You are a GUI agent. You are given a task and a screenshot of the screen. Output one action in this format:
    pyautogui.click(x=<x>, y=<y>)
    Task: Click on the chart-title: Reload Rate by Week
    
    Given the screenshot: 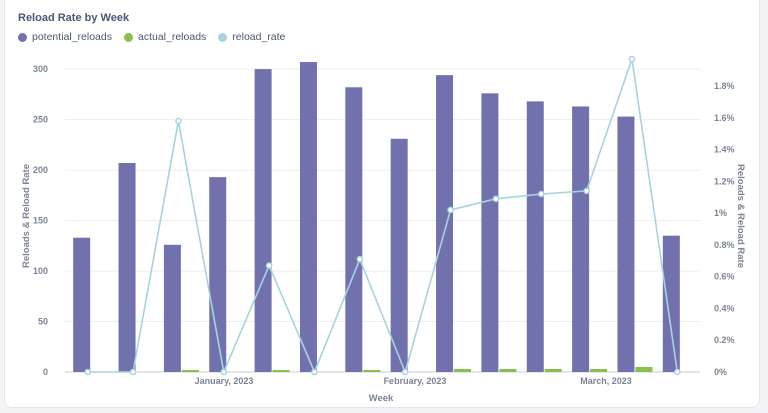 What is the action you would take?
    pyautogui.click(x=74, y=18)
    